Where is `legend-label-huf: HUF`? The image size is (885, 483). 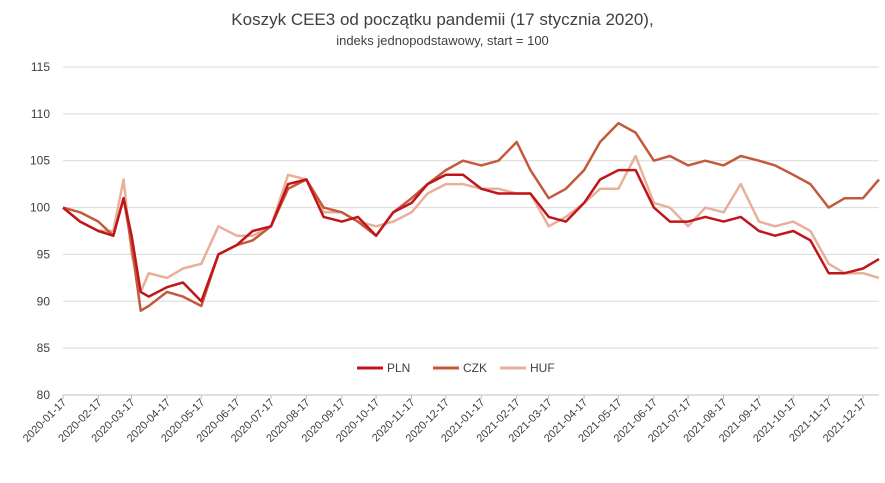
legend-label-huf: HUF is located at coordinates (542, 368).